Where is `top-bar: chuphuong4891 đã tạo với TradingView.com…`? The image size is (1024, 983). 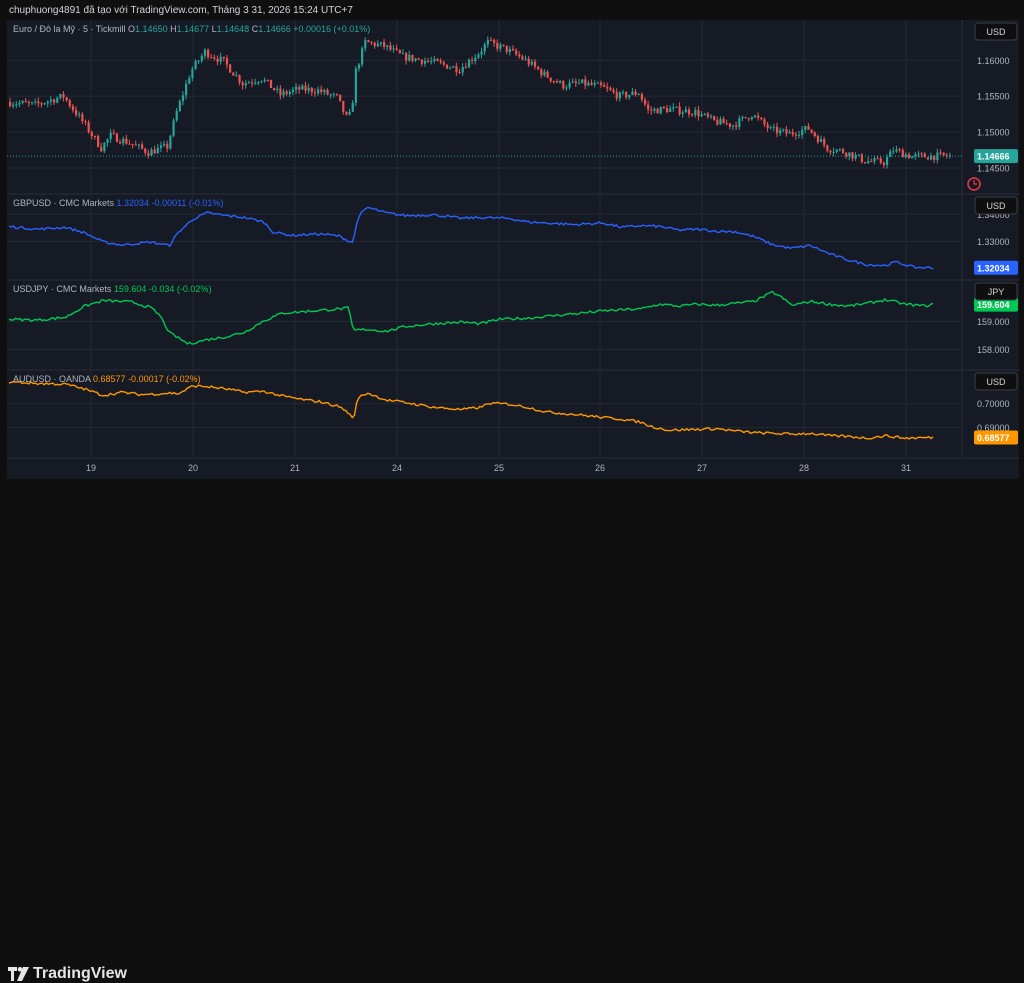 top-bar: chuphuong4891 đã tạo với TradingView.com… is located at coordinates (512, 10).